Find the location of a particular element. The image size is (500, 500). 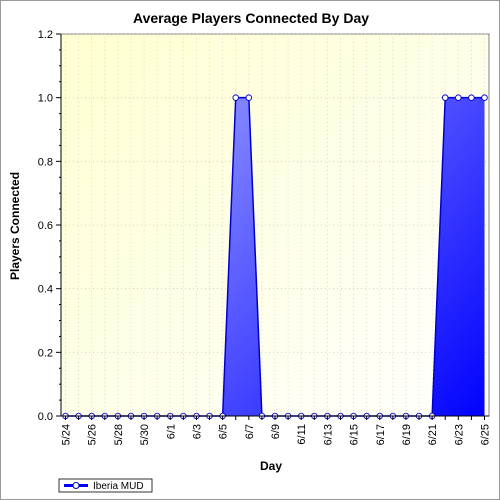

x-tick-label: 6/17 is located at coordinates (381, 434).